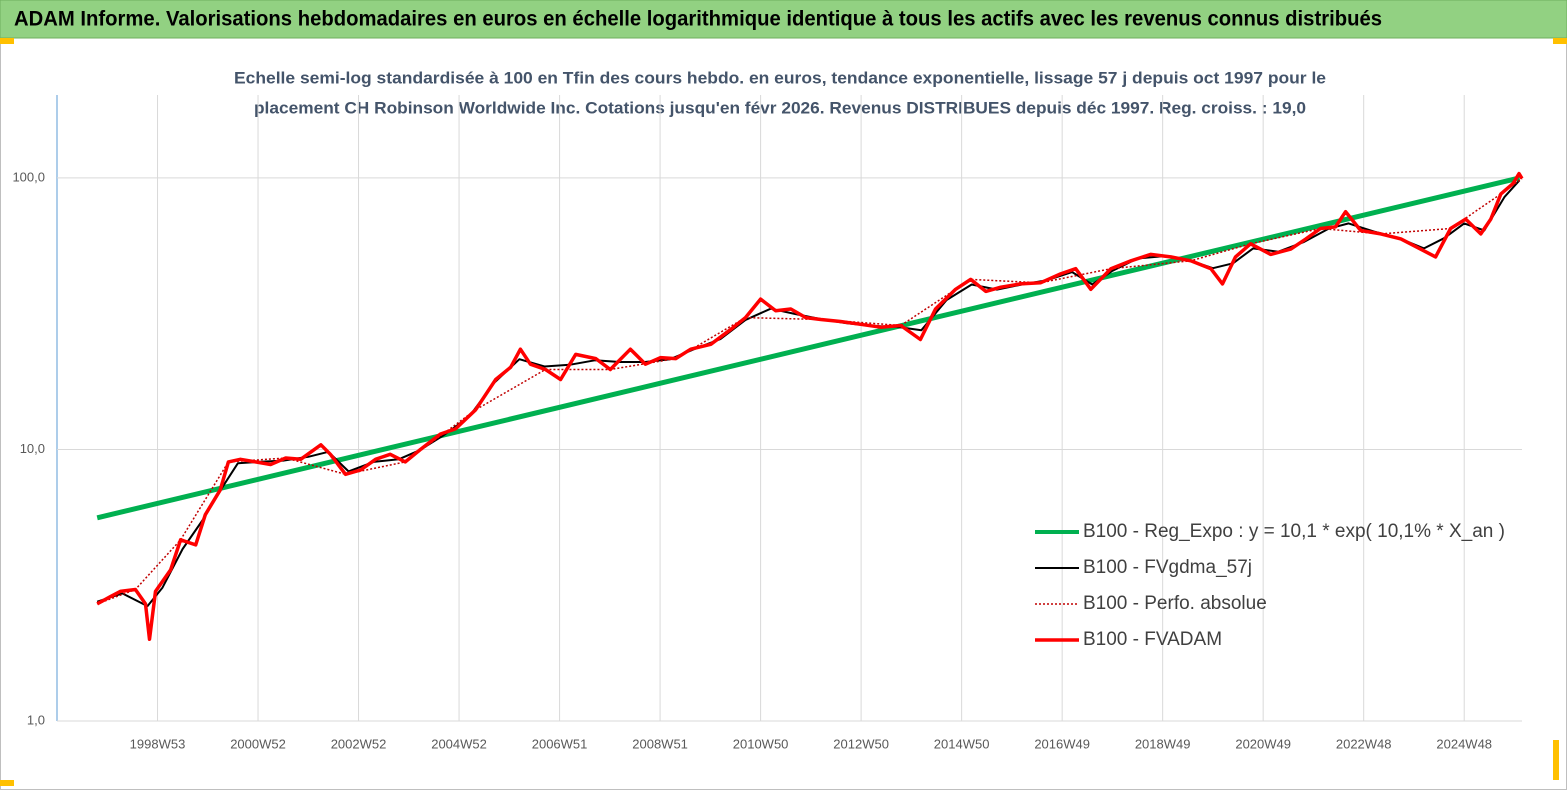 The image size is (1567, 790). I want to click on header-bar, so click(783, 19).